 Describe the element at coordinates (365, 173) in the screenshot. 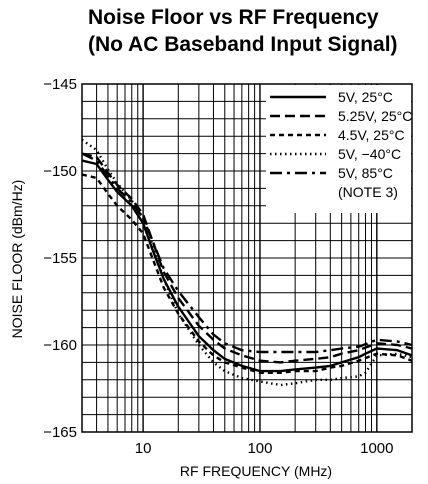

I see `legend-label: 5V, 85°C` at that location.